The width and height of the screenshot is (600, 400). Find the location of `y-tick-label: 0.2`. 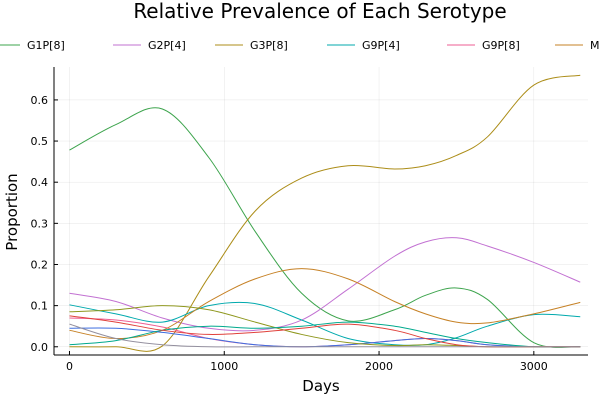

y-tick-label: 0.2 is located at coordinates (40, 264).